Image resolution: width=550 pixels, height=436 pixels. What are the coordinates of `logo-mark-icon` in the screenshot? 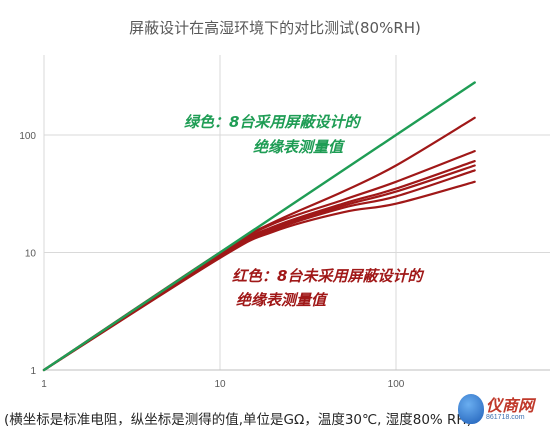 It's located at (471, 409).